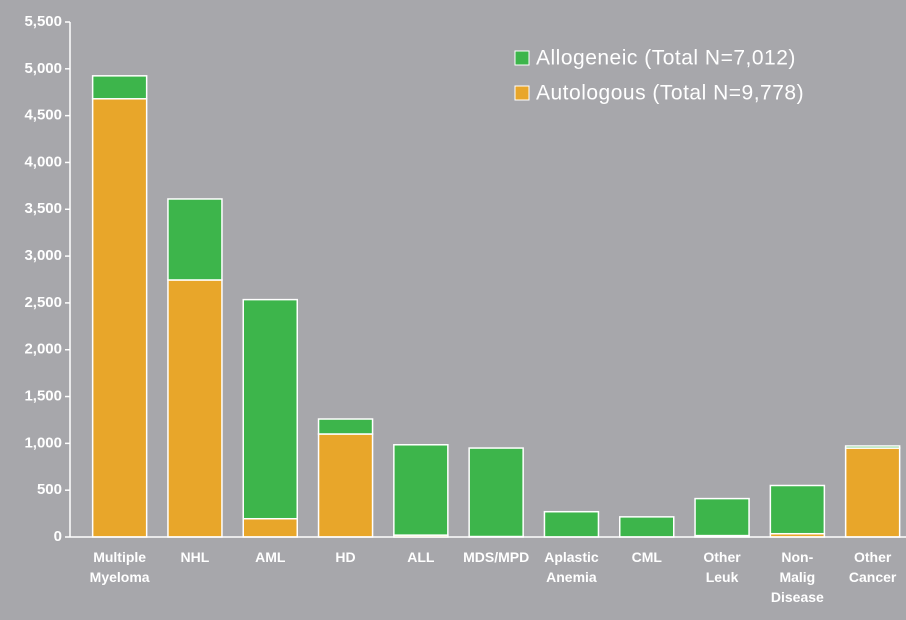 This screenshot has width=906, height=620. I want to click on x-tick-label: MDS/MPD, so click(496, 557).